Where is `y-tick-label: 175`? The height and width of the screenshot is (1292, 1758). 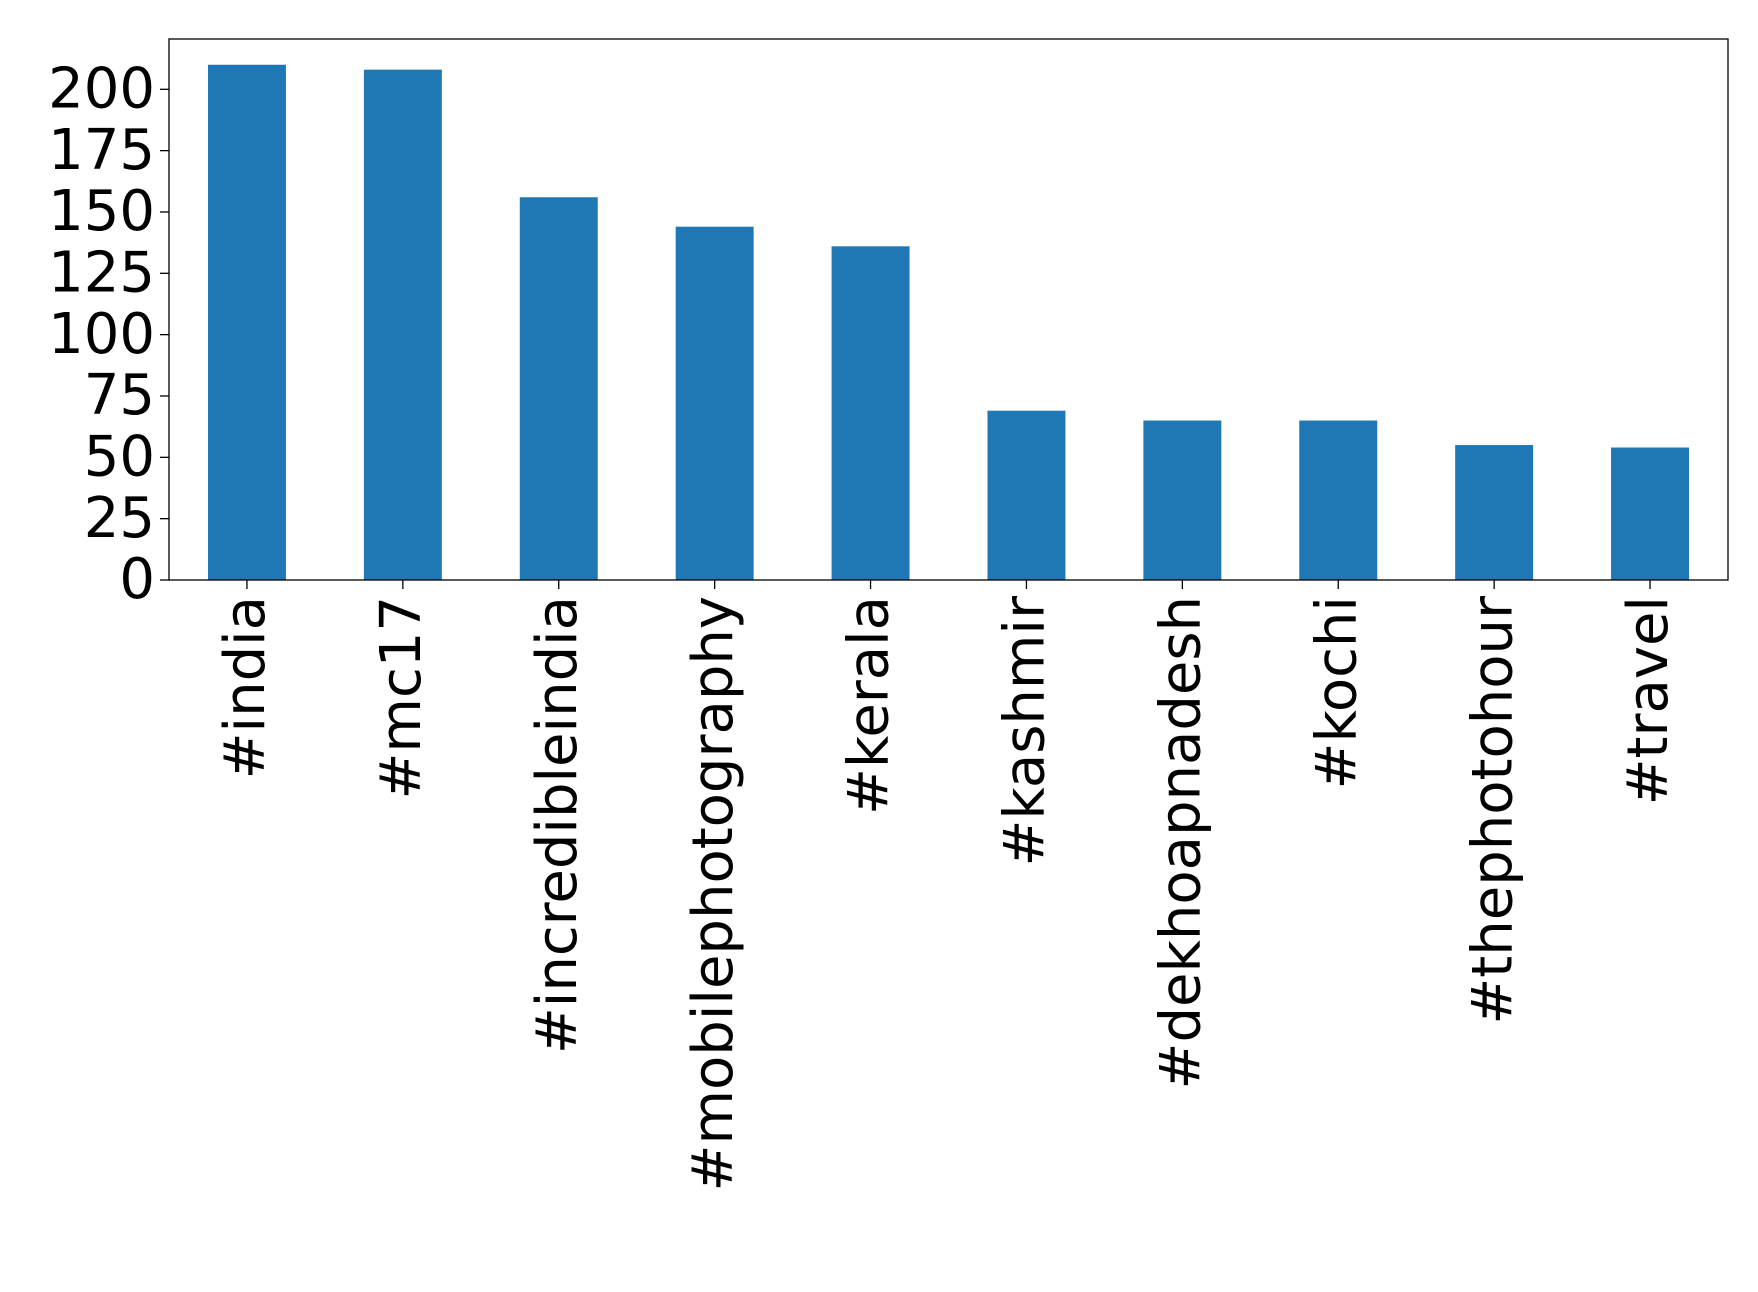 y-tick-label: 175 is located at coordinates (101, 150).